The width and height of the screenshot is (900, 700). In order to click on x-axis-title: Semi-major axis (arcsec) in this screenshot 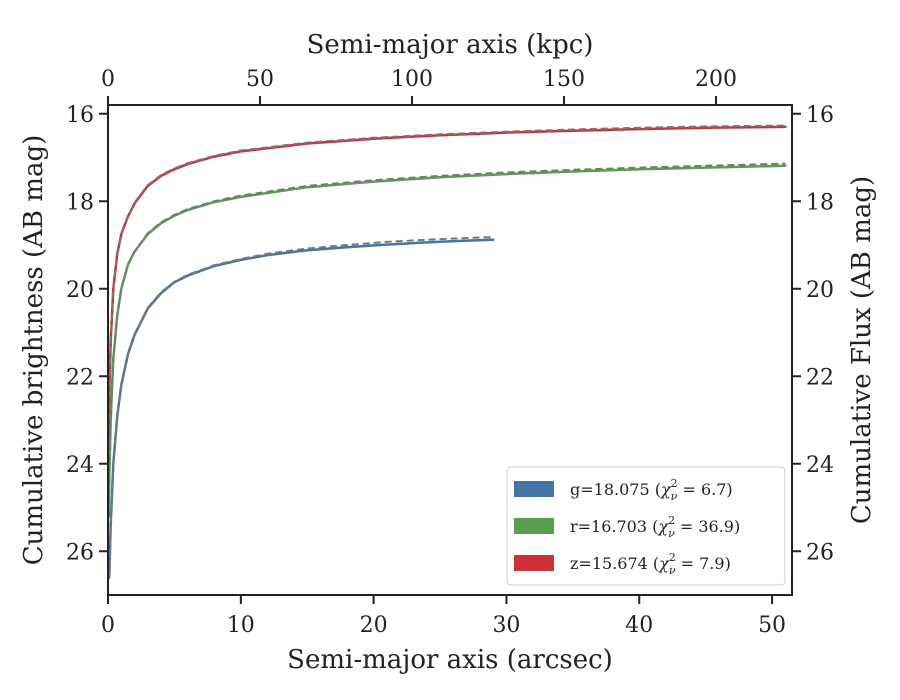, I will do `click(450, 660)`.